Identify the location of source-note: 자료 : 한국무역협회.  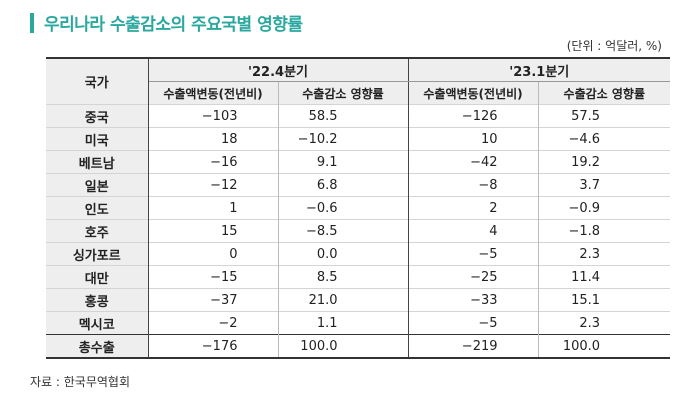
(80, 382).